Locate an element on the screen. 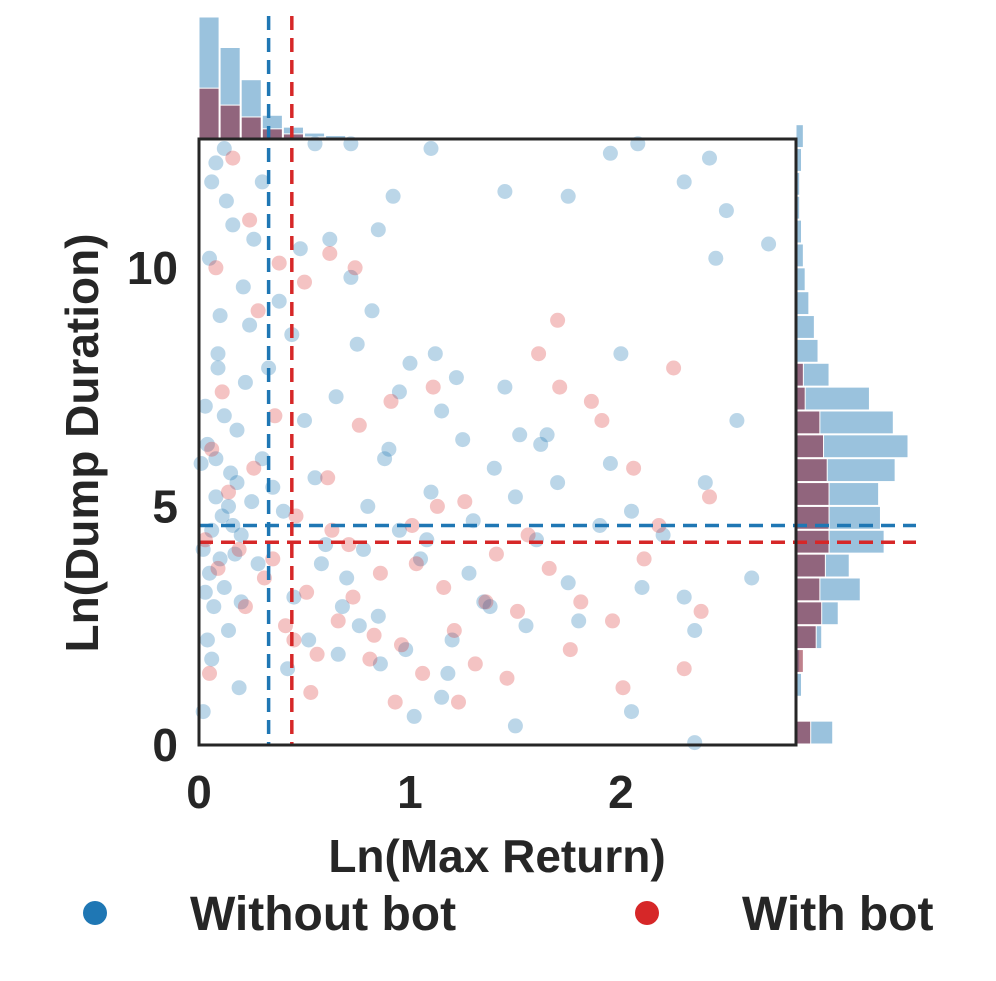  y-tick-label: 0 is located at coordinates (165, 745).